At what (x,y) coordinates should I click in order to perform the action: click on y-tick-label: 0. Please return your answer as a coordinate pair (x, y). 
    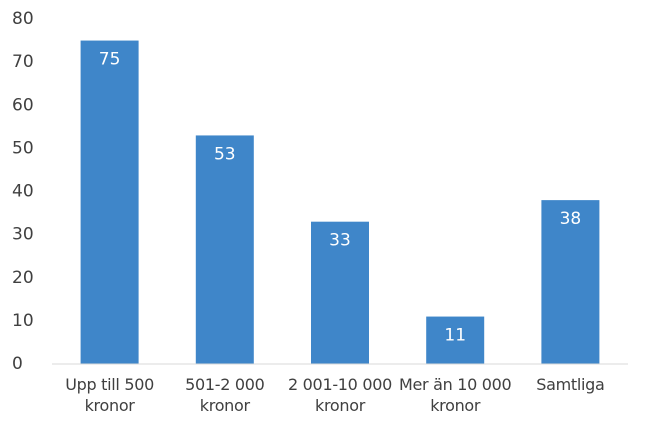
    Looking at the image, I should click on (17, 364).